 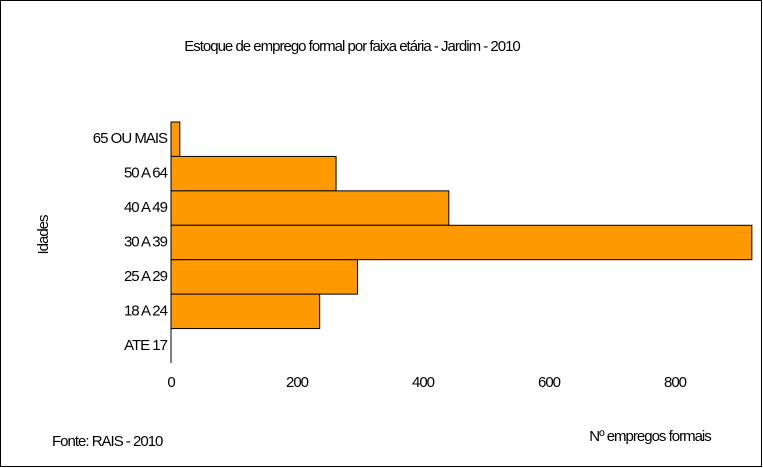 What do you see at coordinates (146, 345) in the screenshot?
I see `y-tick-label: ATE 17` at bounding box center [146, 345].